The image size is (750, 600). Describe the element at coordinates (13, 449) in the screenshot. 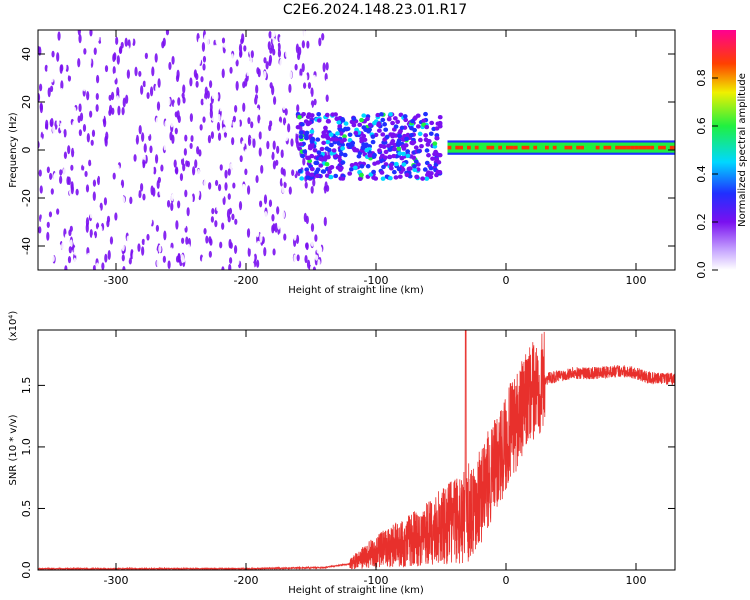

I see `bottom-y-axis-label: SNR (10 * v/v)` at that location.